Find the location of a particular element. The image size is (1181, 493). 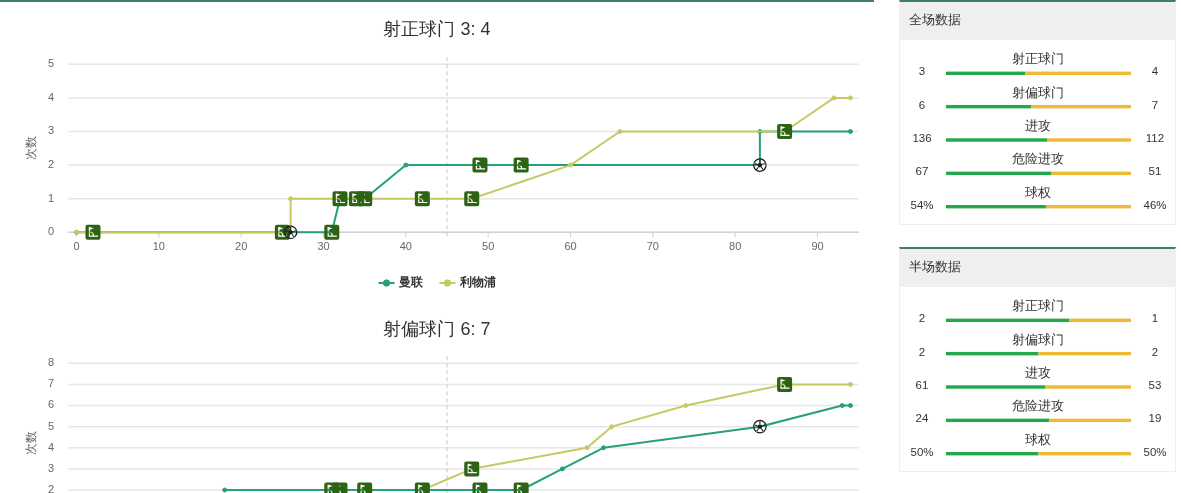

data-label: 46% is located at coordinates (1155, 204).